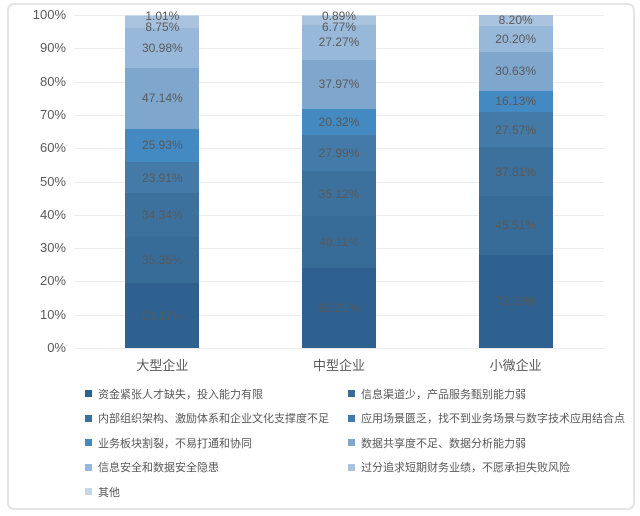  I want to click on legend-item: 内部组织架构、激励体系和企业文化支撑度不足, so click(207, 418).